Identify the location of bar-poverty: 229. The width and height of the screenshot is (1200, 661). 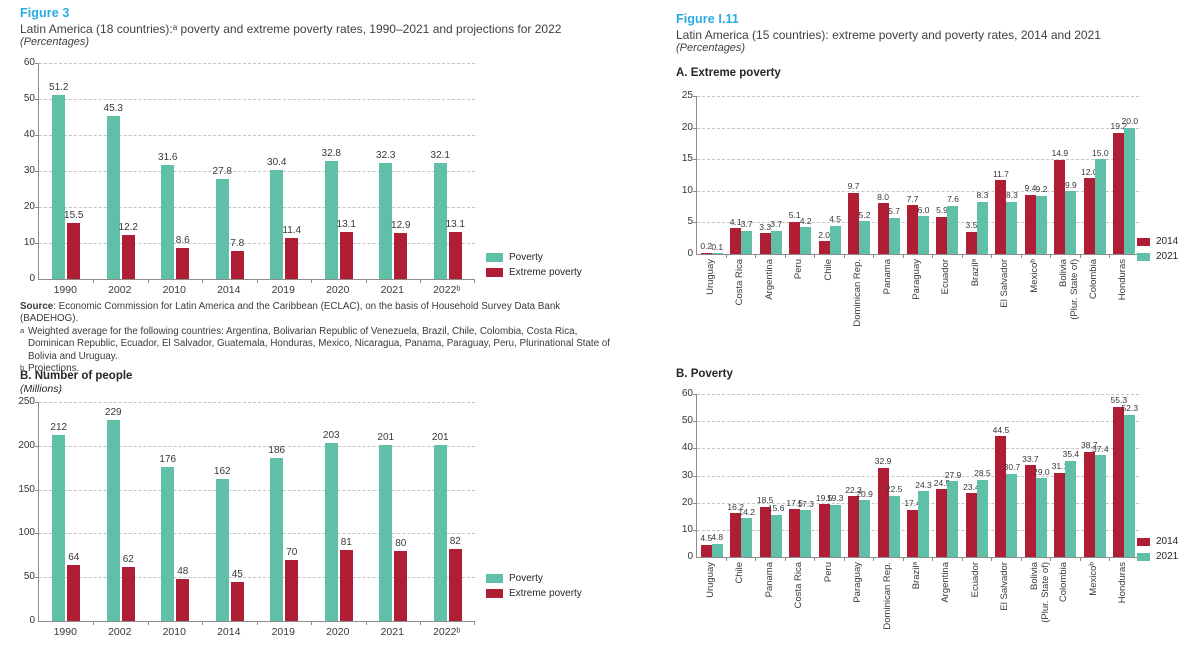
(113, 514).